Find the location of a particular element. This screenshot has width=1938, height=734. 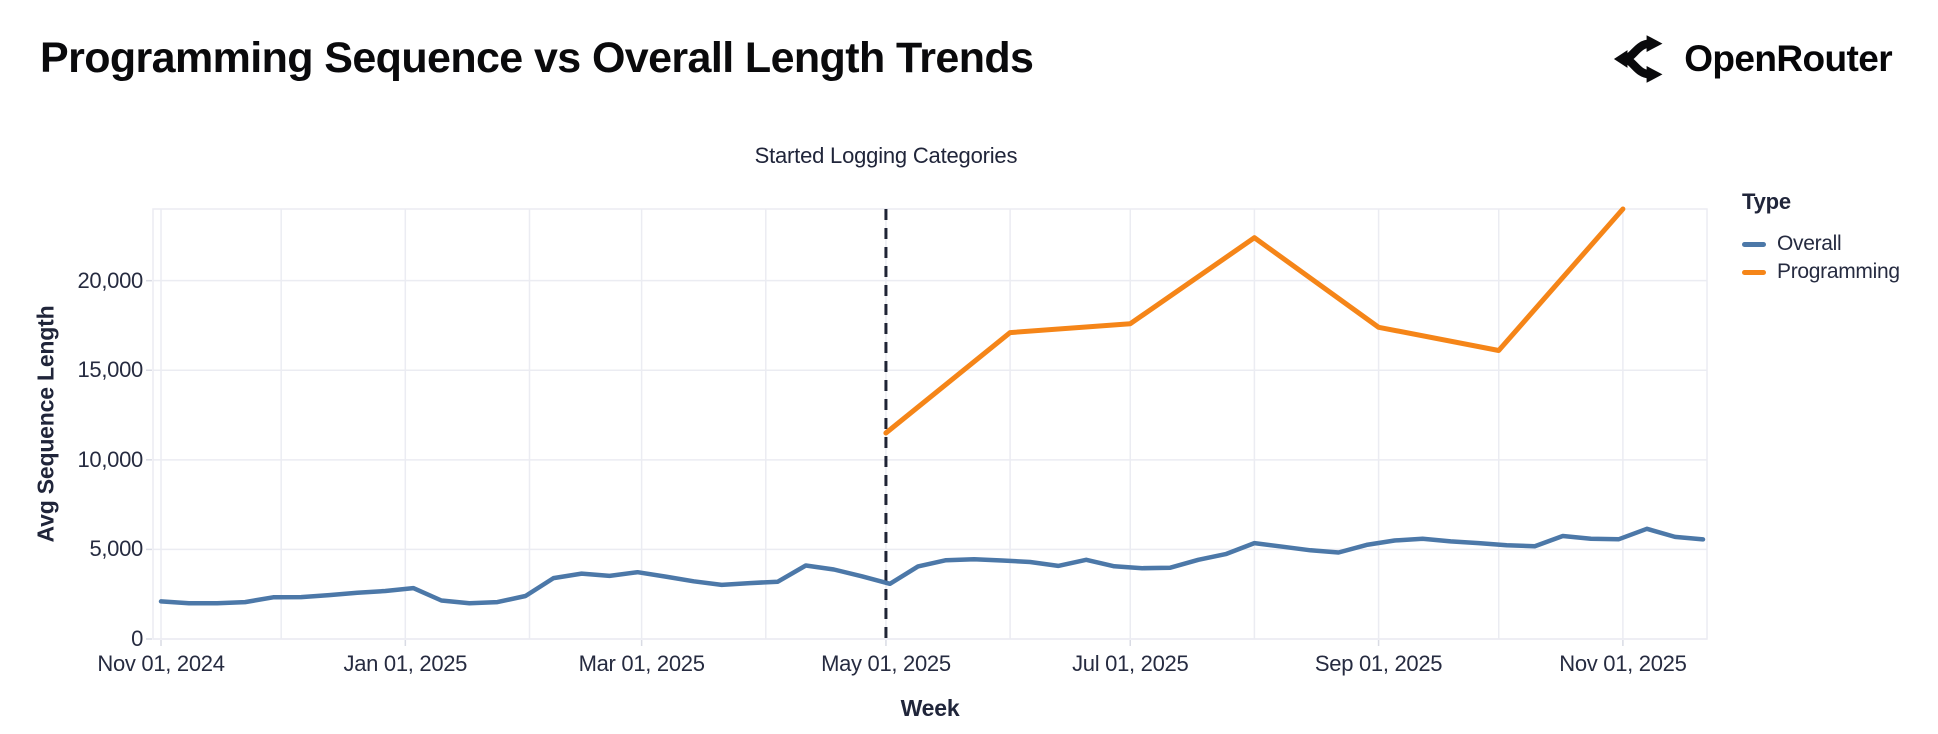

legend-item-programming: Programming is located at coordinates (1821, 272).